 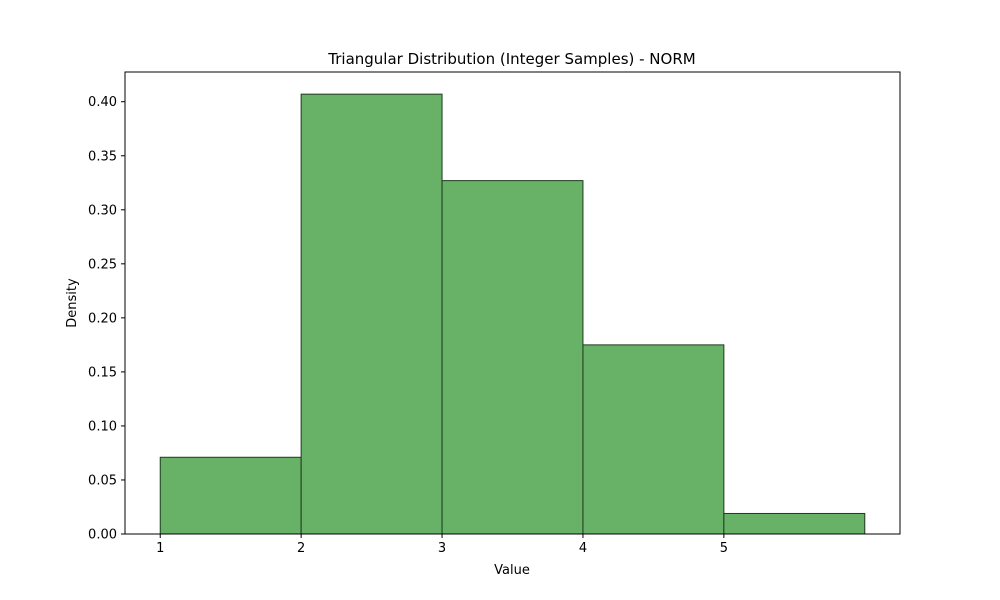 What do you see at coordinates (102, 318) in the screenshot?
I see `y-tick-label: 0.20` at bounding box center [102, 318].